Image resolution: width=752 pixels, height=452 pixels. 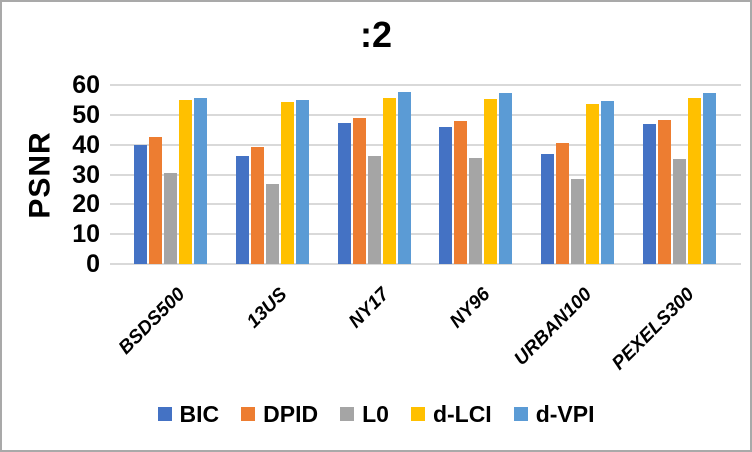 What do you see at coordinates (347, 414) in the screenshot?
I see `legend-swatch-l0` at bounding box center [347, 414].